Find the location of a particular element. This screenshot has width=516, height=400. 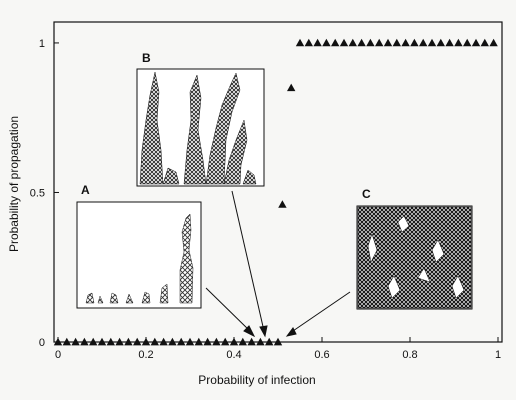

inset-c-cluster is located at coordinates (414, 257).